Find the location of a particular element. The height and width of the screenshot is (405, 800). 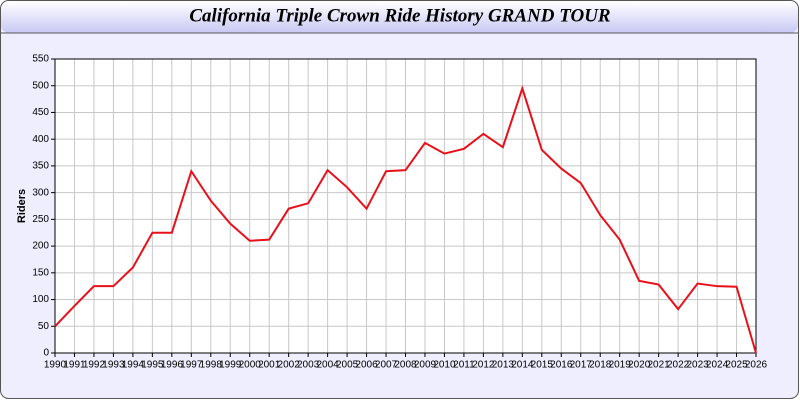

x-tick-label: 2023 is located at coordinates (697, 365).